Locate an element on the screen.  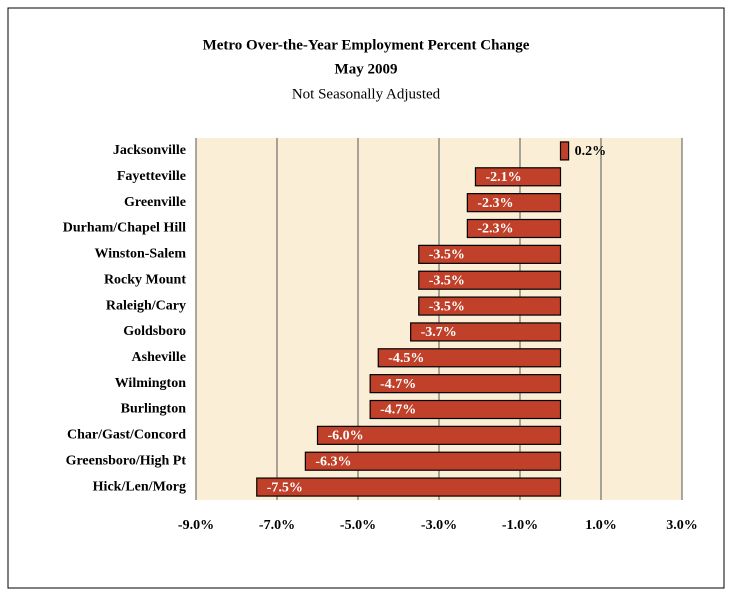
value-label: -3.7% is located at coordinates (439, 332).